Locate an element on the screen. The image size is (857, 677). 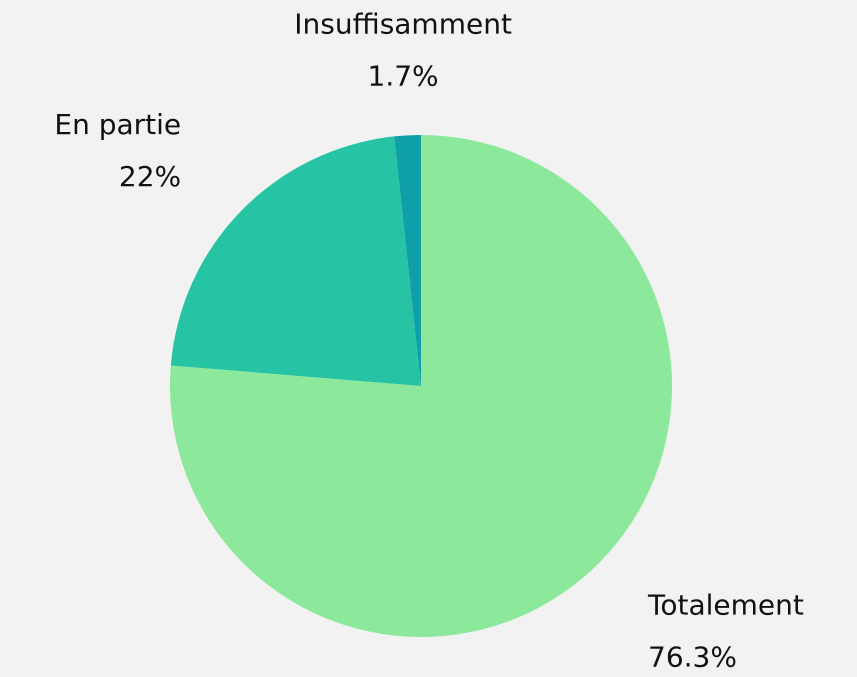
slice-label: En partie is located at coordinates (117, 124).